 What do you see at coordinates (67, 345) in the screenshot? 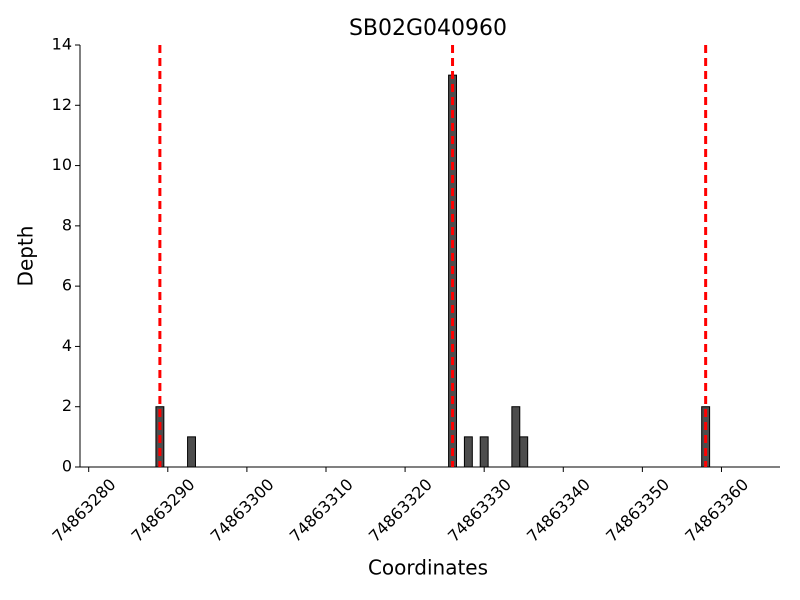
I see `y-tick-label: 4` at bounding box center [67, 345].